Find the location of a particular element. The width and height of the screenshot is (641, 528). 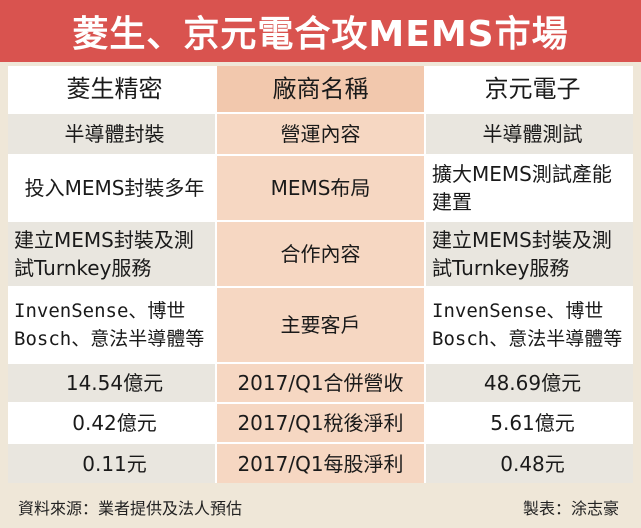

row-label: 營運內容 is located at coordinates (320, 134).